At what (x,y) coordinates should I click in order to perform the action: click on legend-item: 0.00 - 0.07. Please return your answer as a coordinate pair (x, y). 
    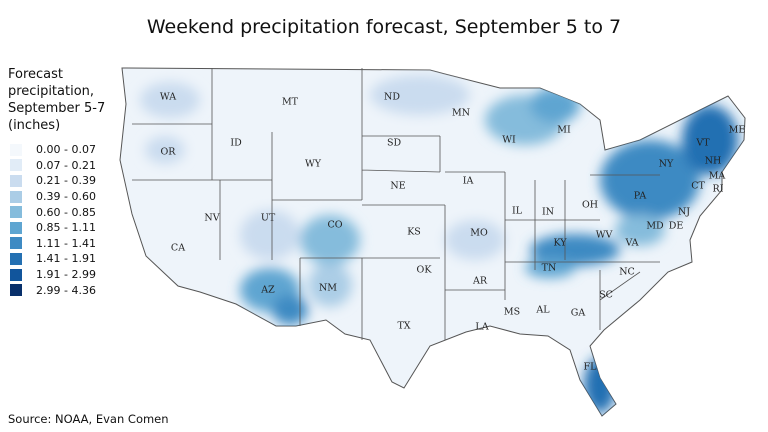
    Looking at the image, I should click on (53, 150).